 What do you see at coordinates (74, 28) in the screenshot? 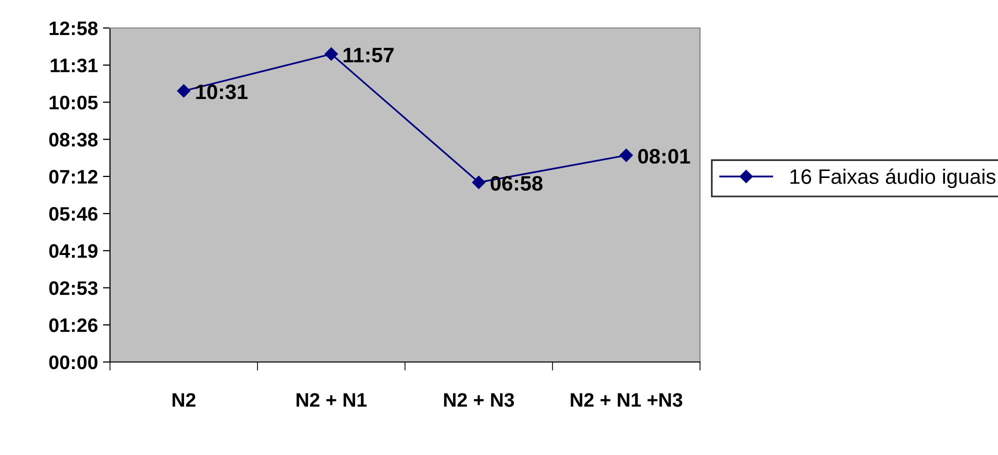
I see `y-tick-label: 12:58` at bounding box center [74, 28].